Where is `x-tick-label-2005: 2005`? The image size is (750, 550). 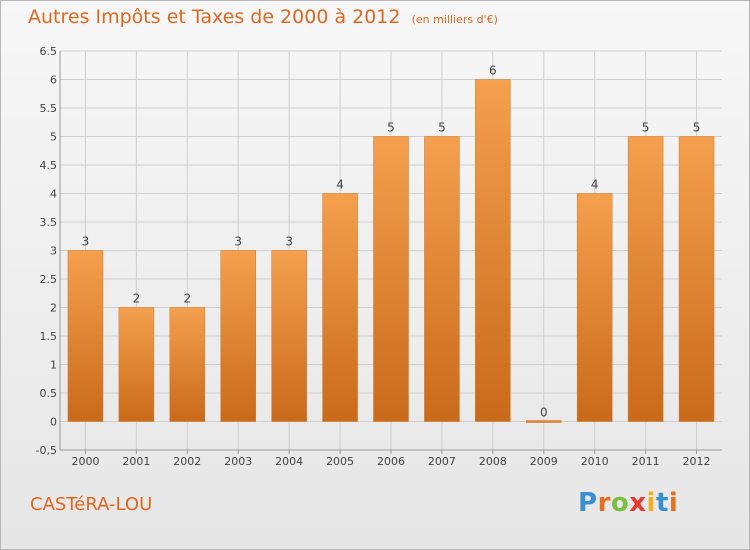
x-tick-label-2005: 2005 is located at coordinates (340, 461).